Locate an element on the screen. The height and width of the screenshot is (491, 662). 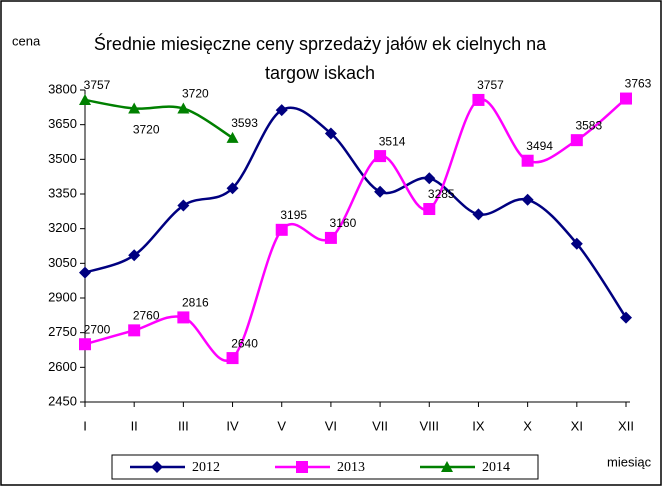
data-label: 3593 is located at coordinates (244, 123).